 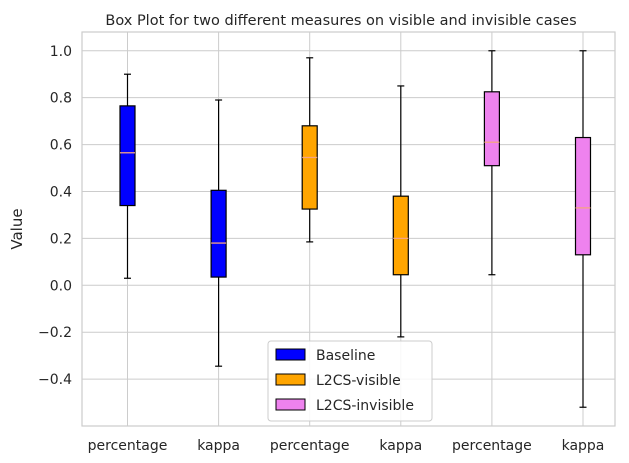 I want to click on box-l2cs-invisible-kappa, so click(x=583, y=196).